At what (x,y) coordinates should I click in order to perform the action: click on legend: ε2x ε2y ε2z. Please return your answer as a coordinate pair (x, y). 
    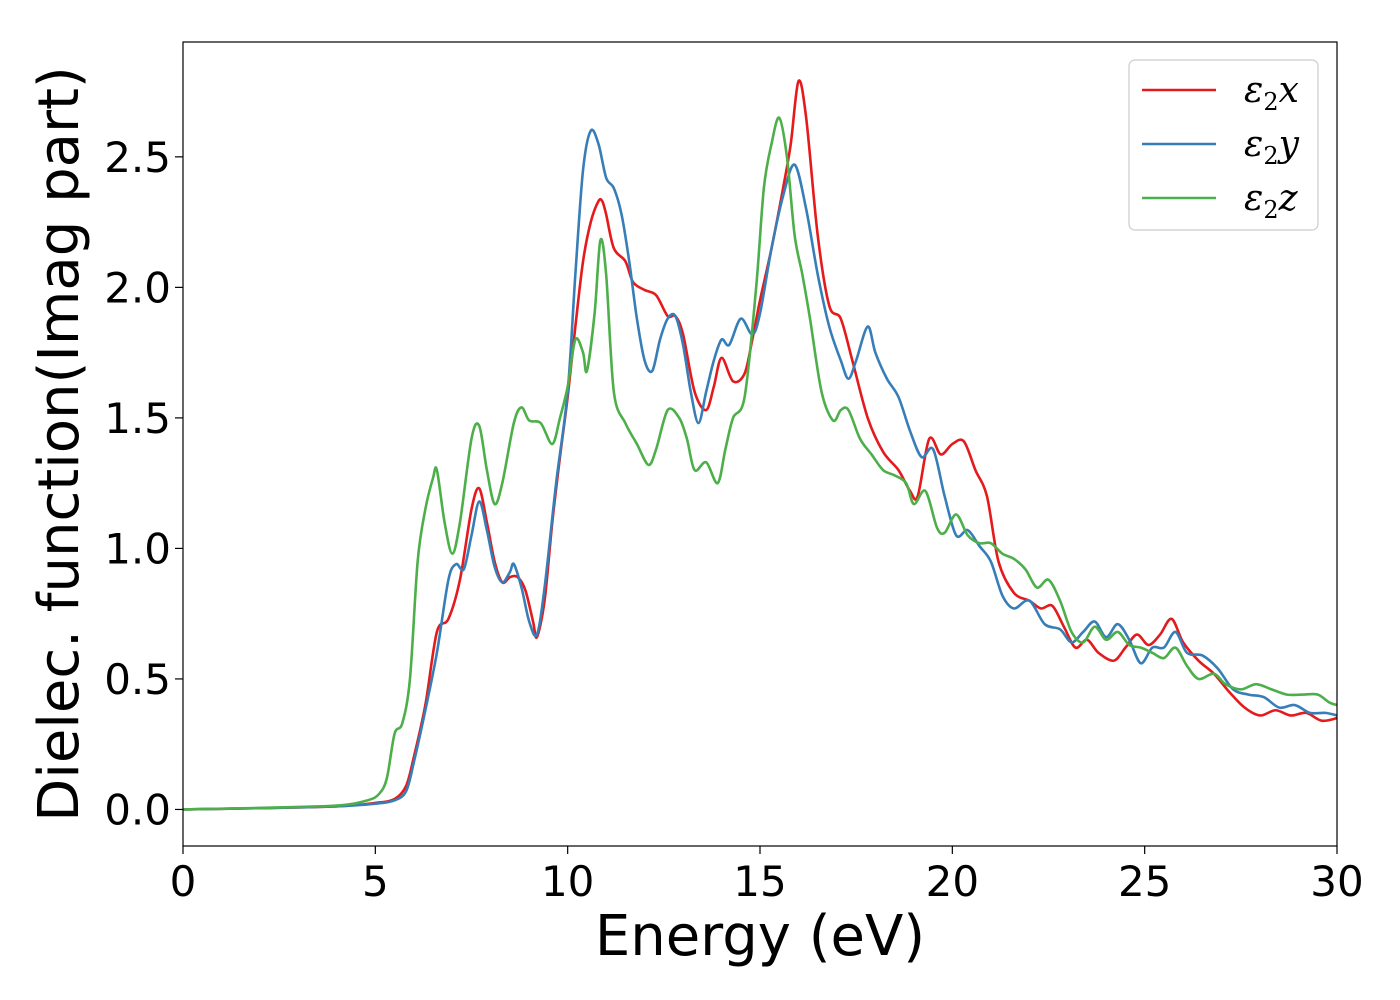
    Looking at the image, I should click on (1223, 145).